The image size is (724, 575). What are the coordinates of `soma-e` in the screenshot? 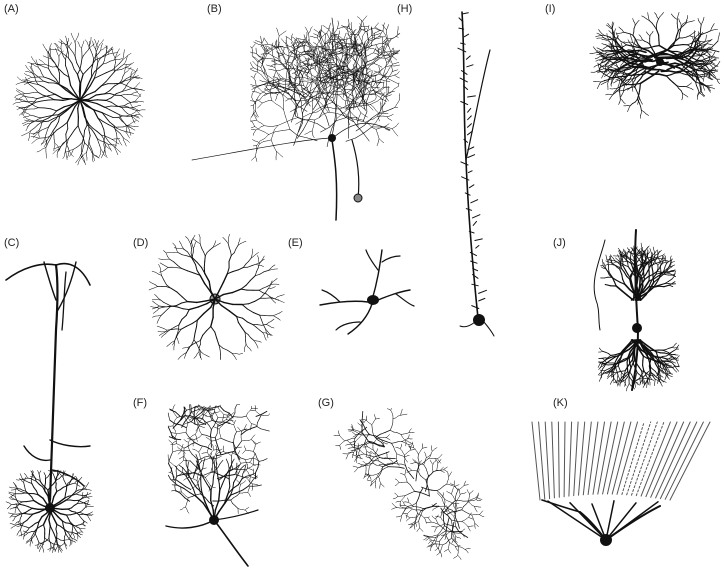 It's located at (373, 300).